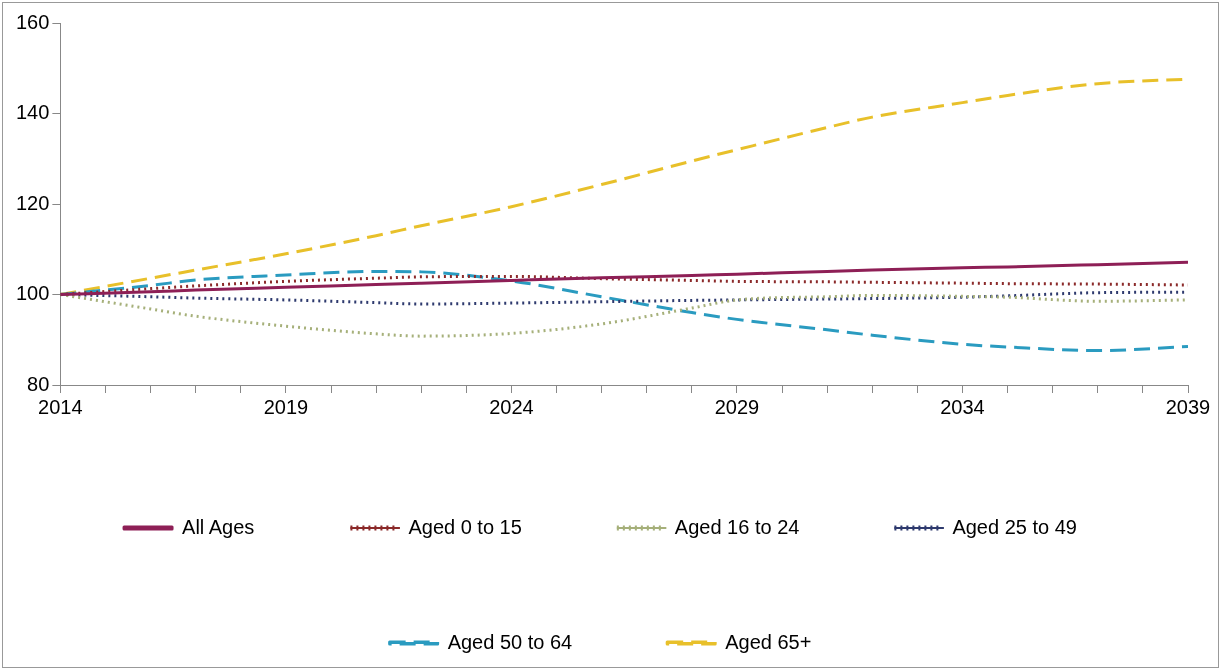  Describe the element at coordinates (286, 406) in the screenshot. I see `x-tick-label: 2019` at that location.